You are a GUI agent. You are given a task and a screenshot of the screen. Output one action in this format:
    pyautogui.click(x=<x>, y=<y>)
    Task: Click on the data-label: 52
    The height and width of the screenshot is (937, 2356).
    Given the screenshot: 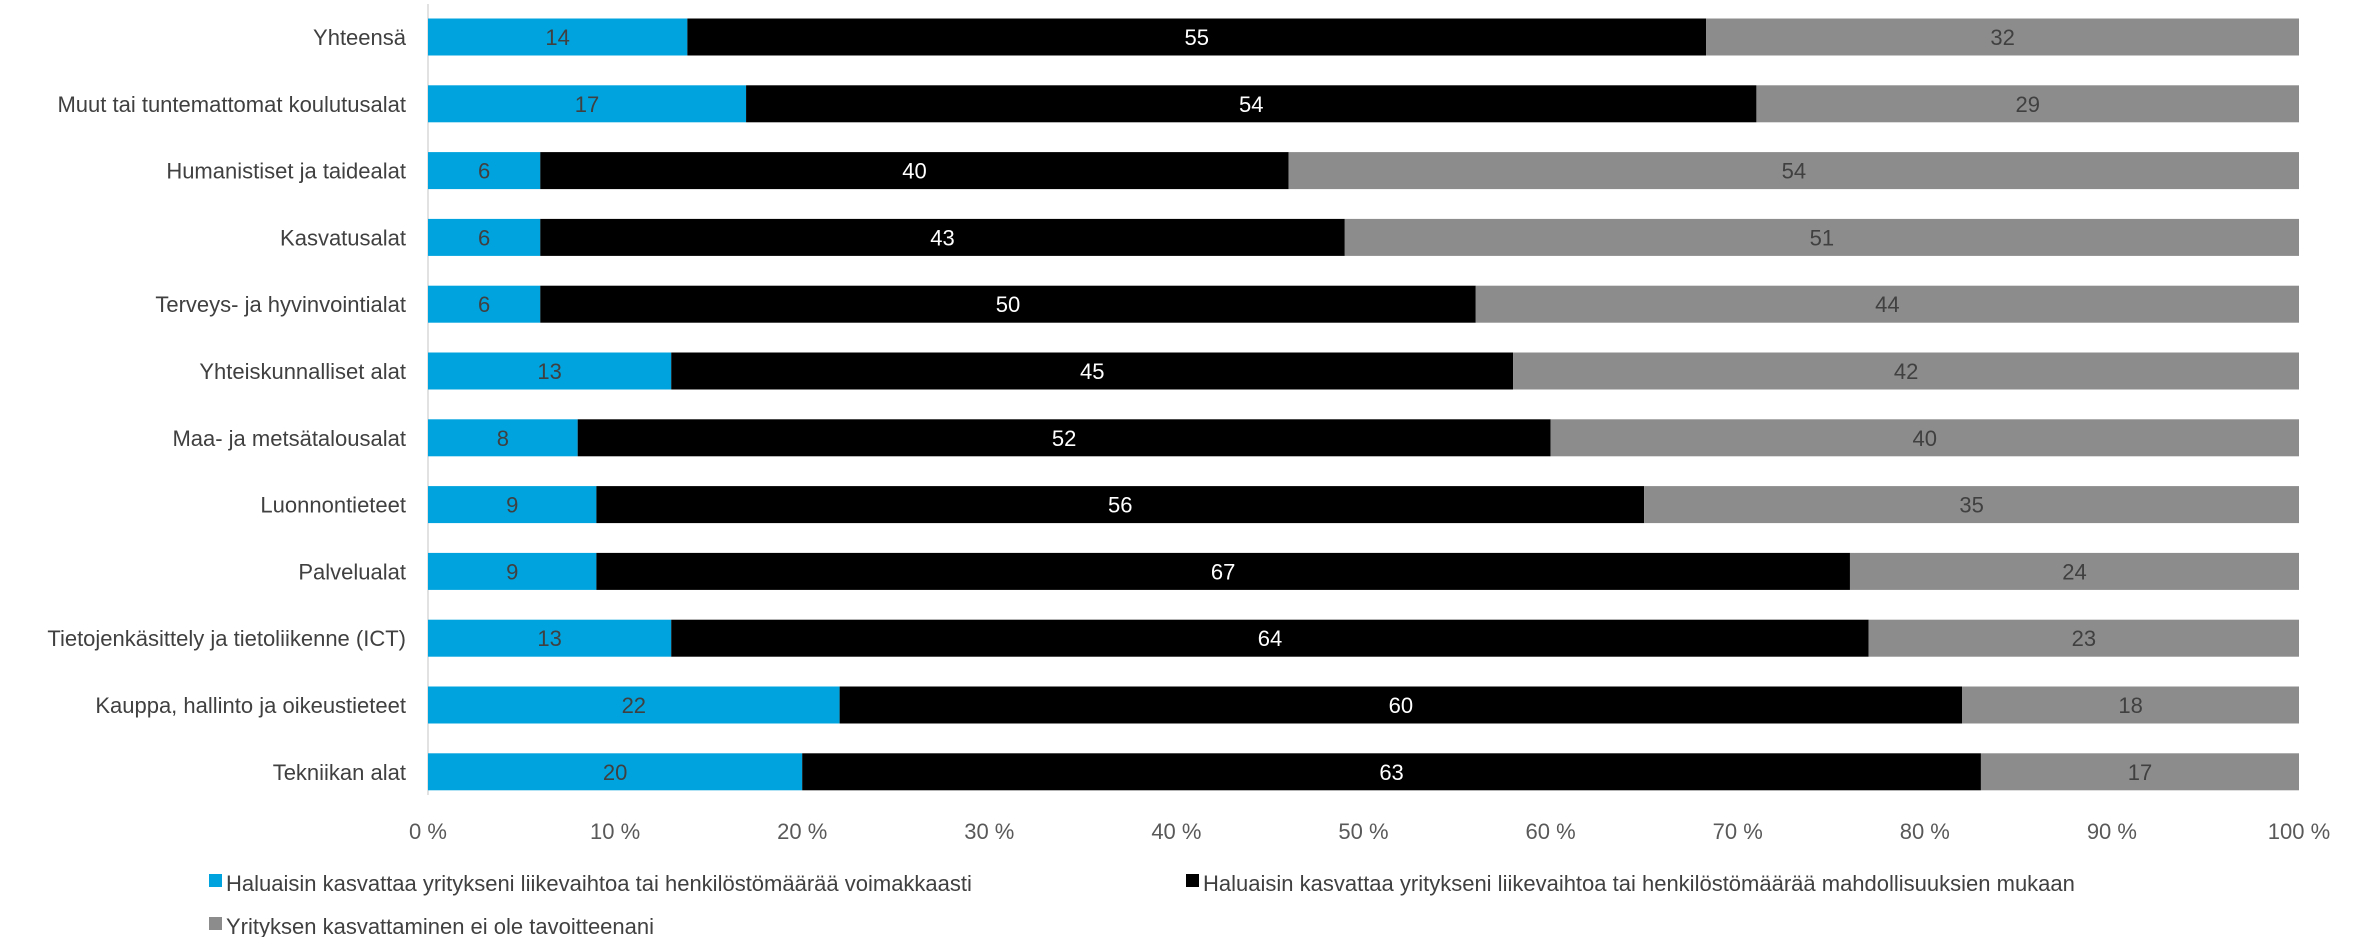 What is the action you would take?
    pyautogui.click(x=1064, y=438)
    